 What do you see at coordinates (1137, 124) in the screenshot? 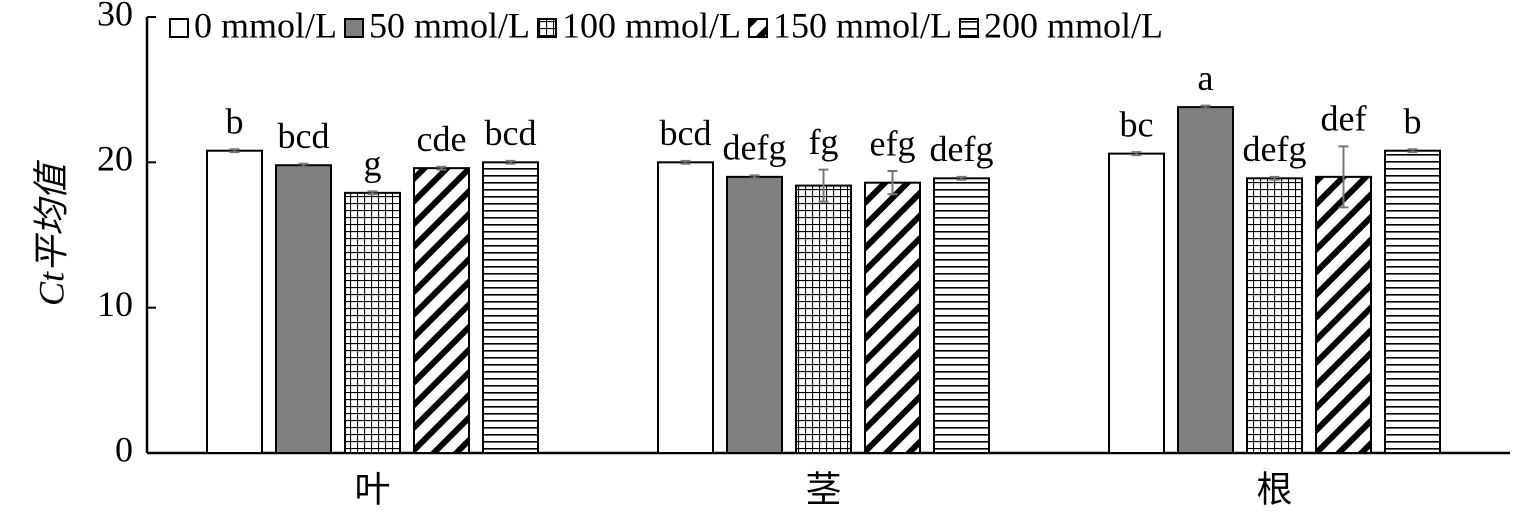
I see `significance-label: bc` at bounding box center [1137, 124].